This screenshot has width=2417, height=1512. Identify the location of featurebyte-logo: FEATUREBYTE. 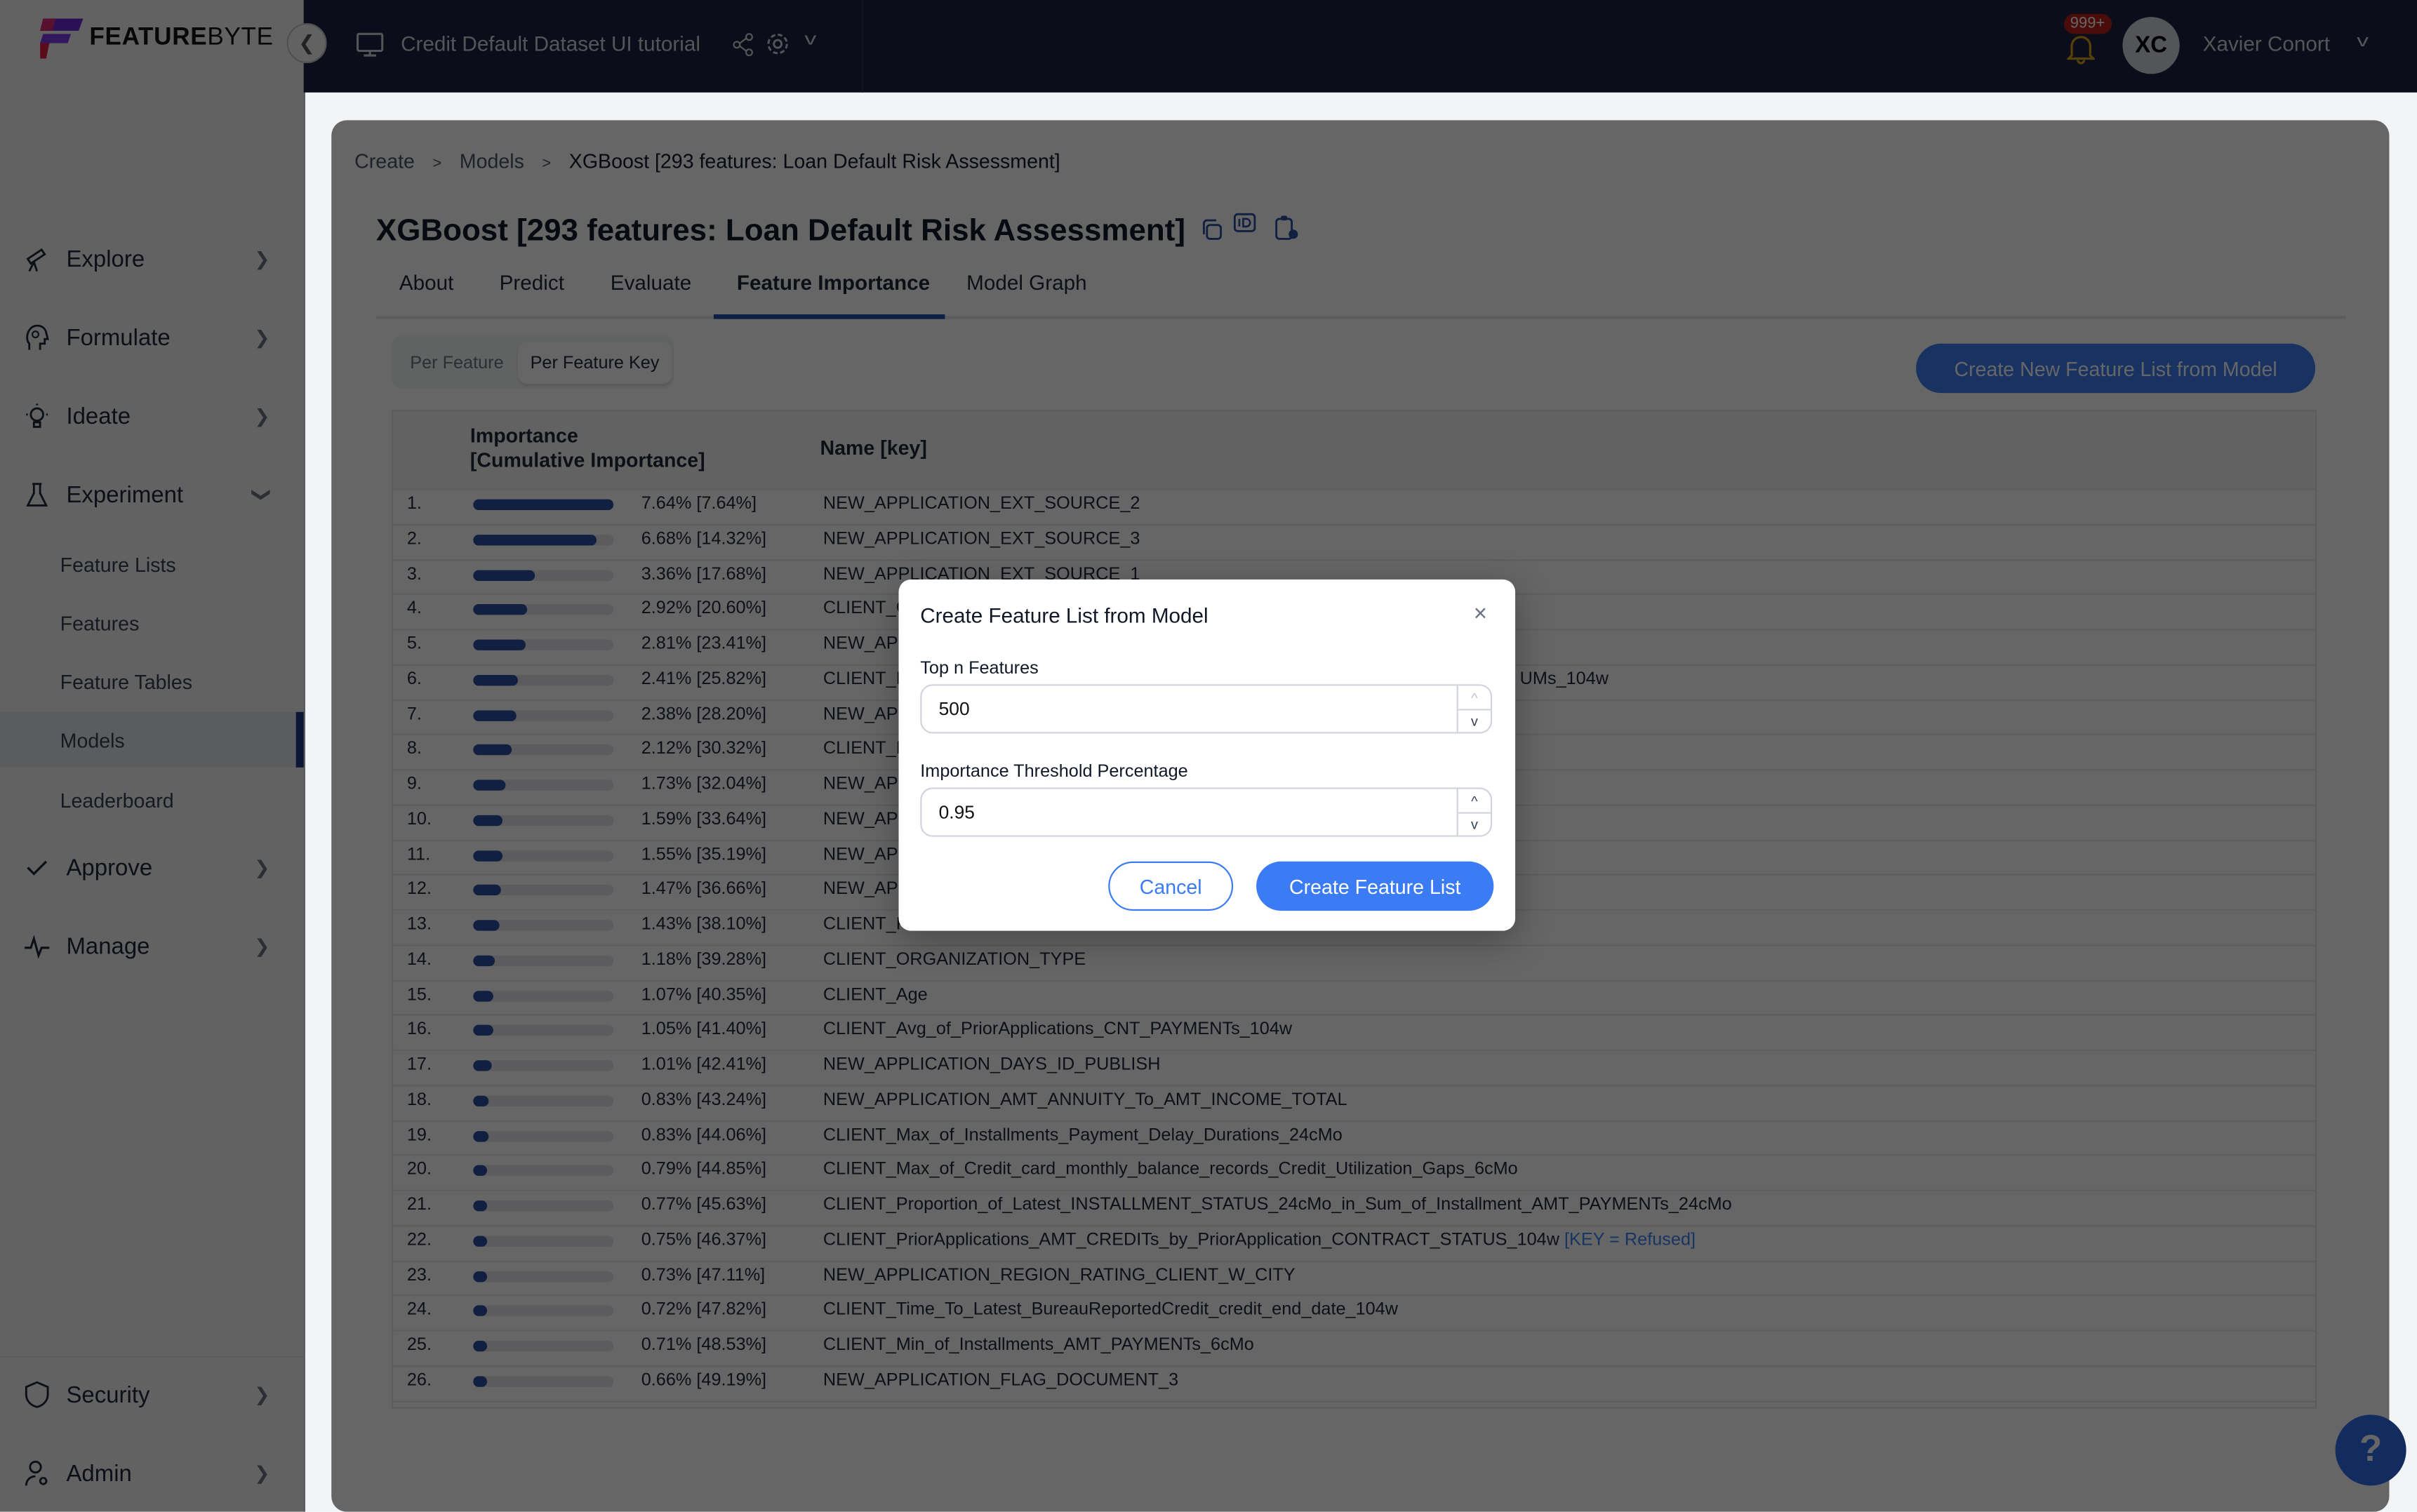
(157, 38).